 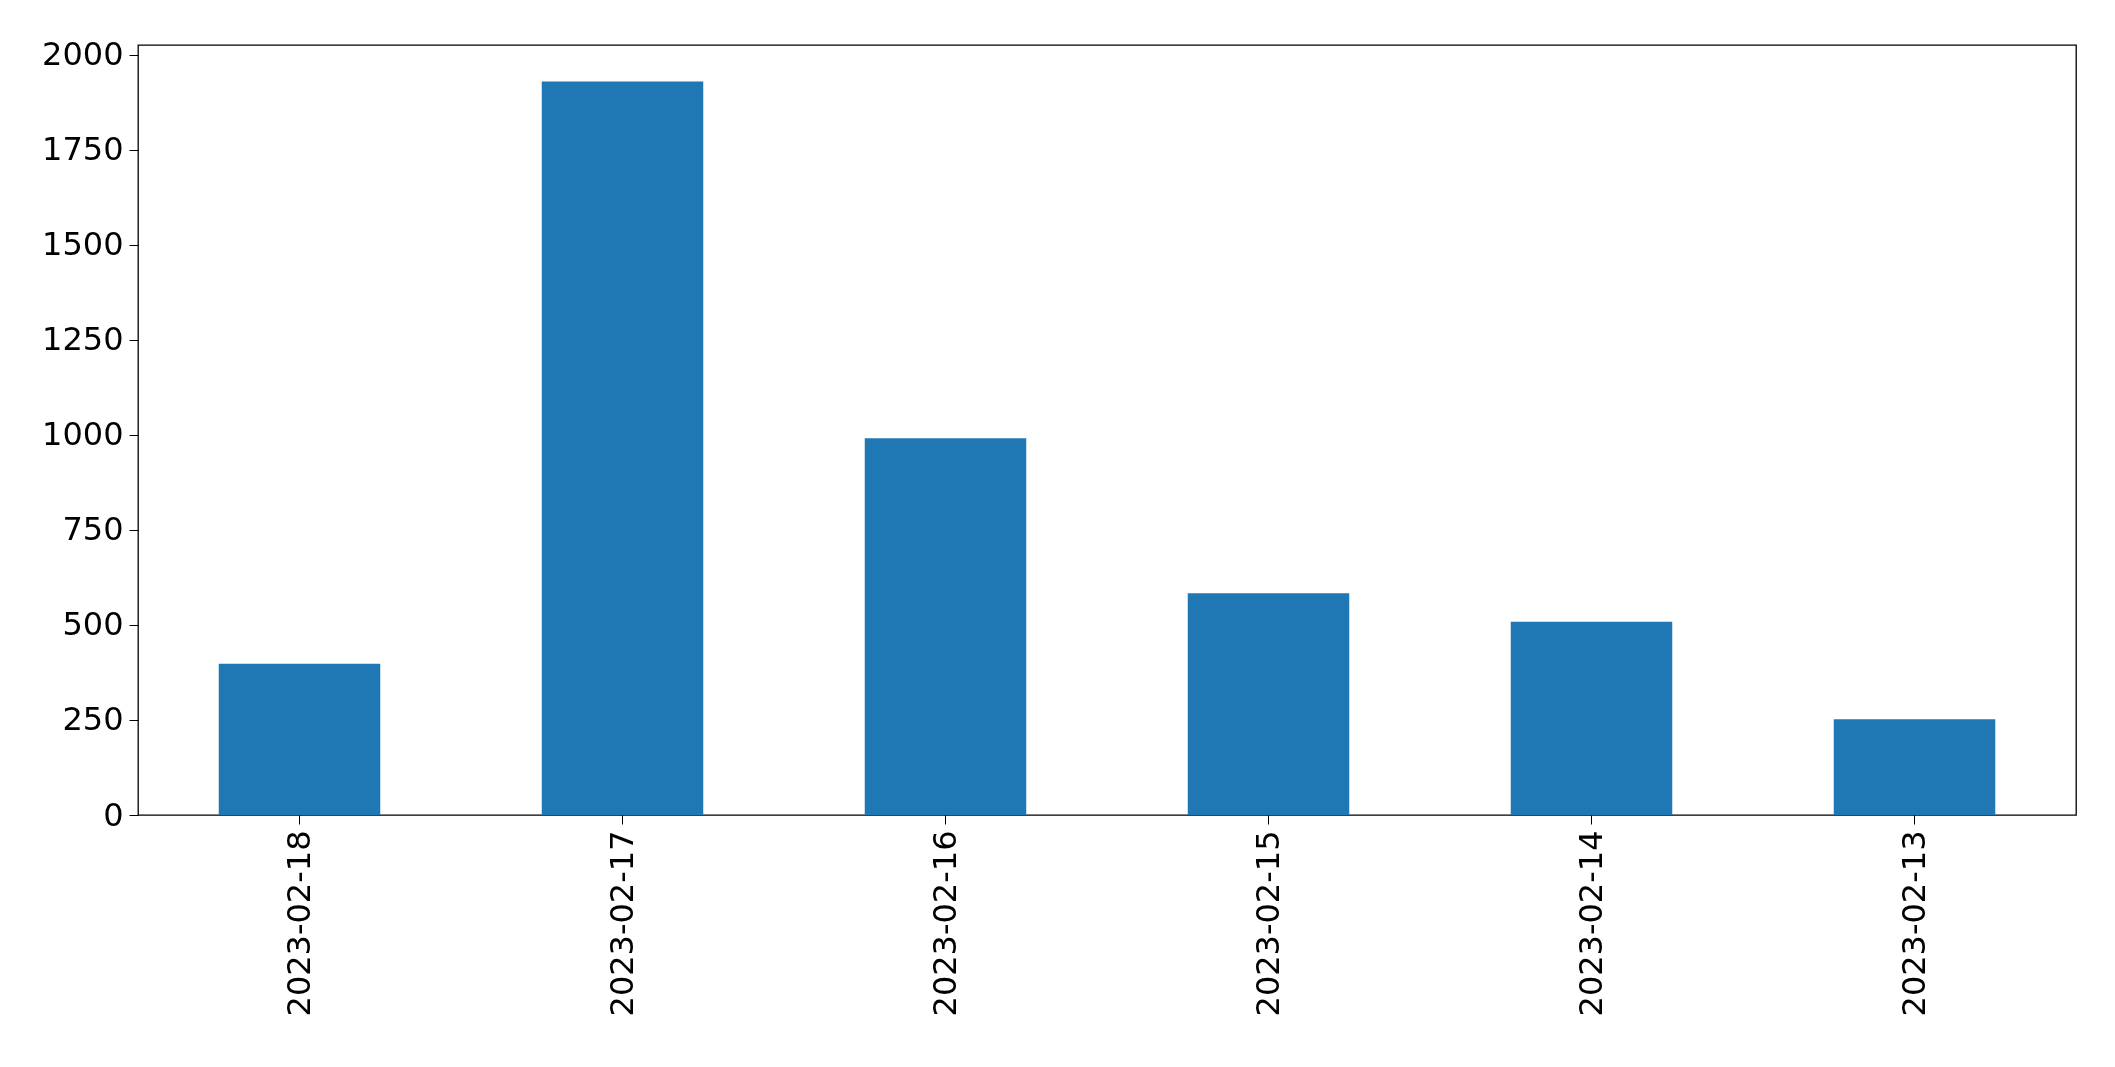 I want to click on y-tick-label: 1000, so click(x=83, y=434).